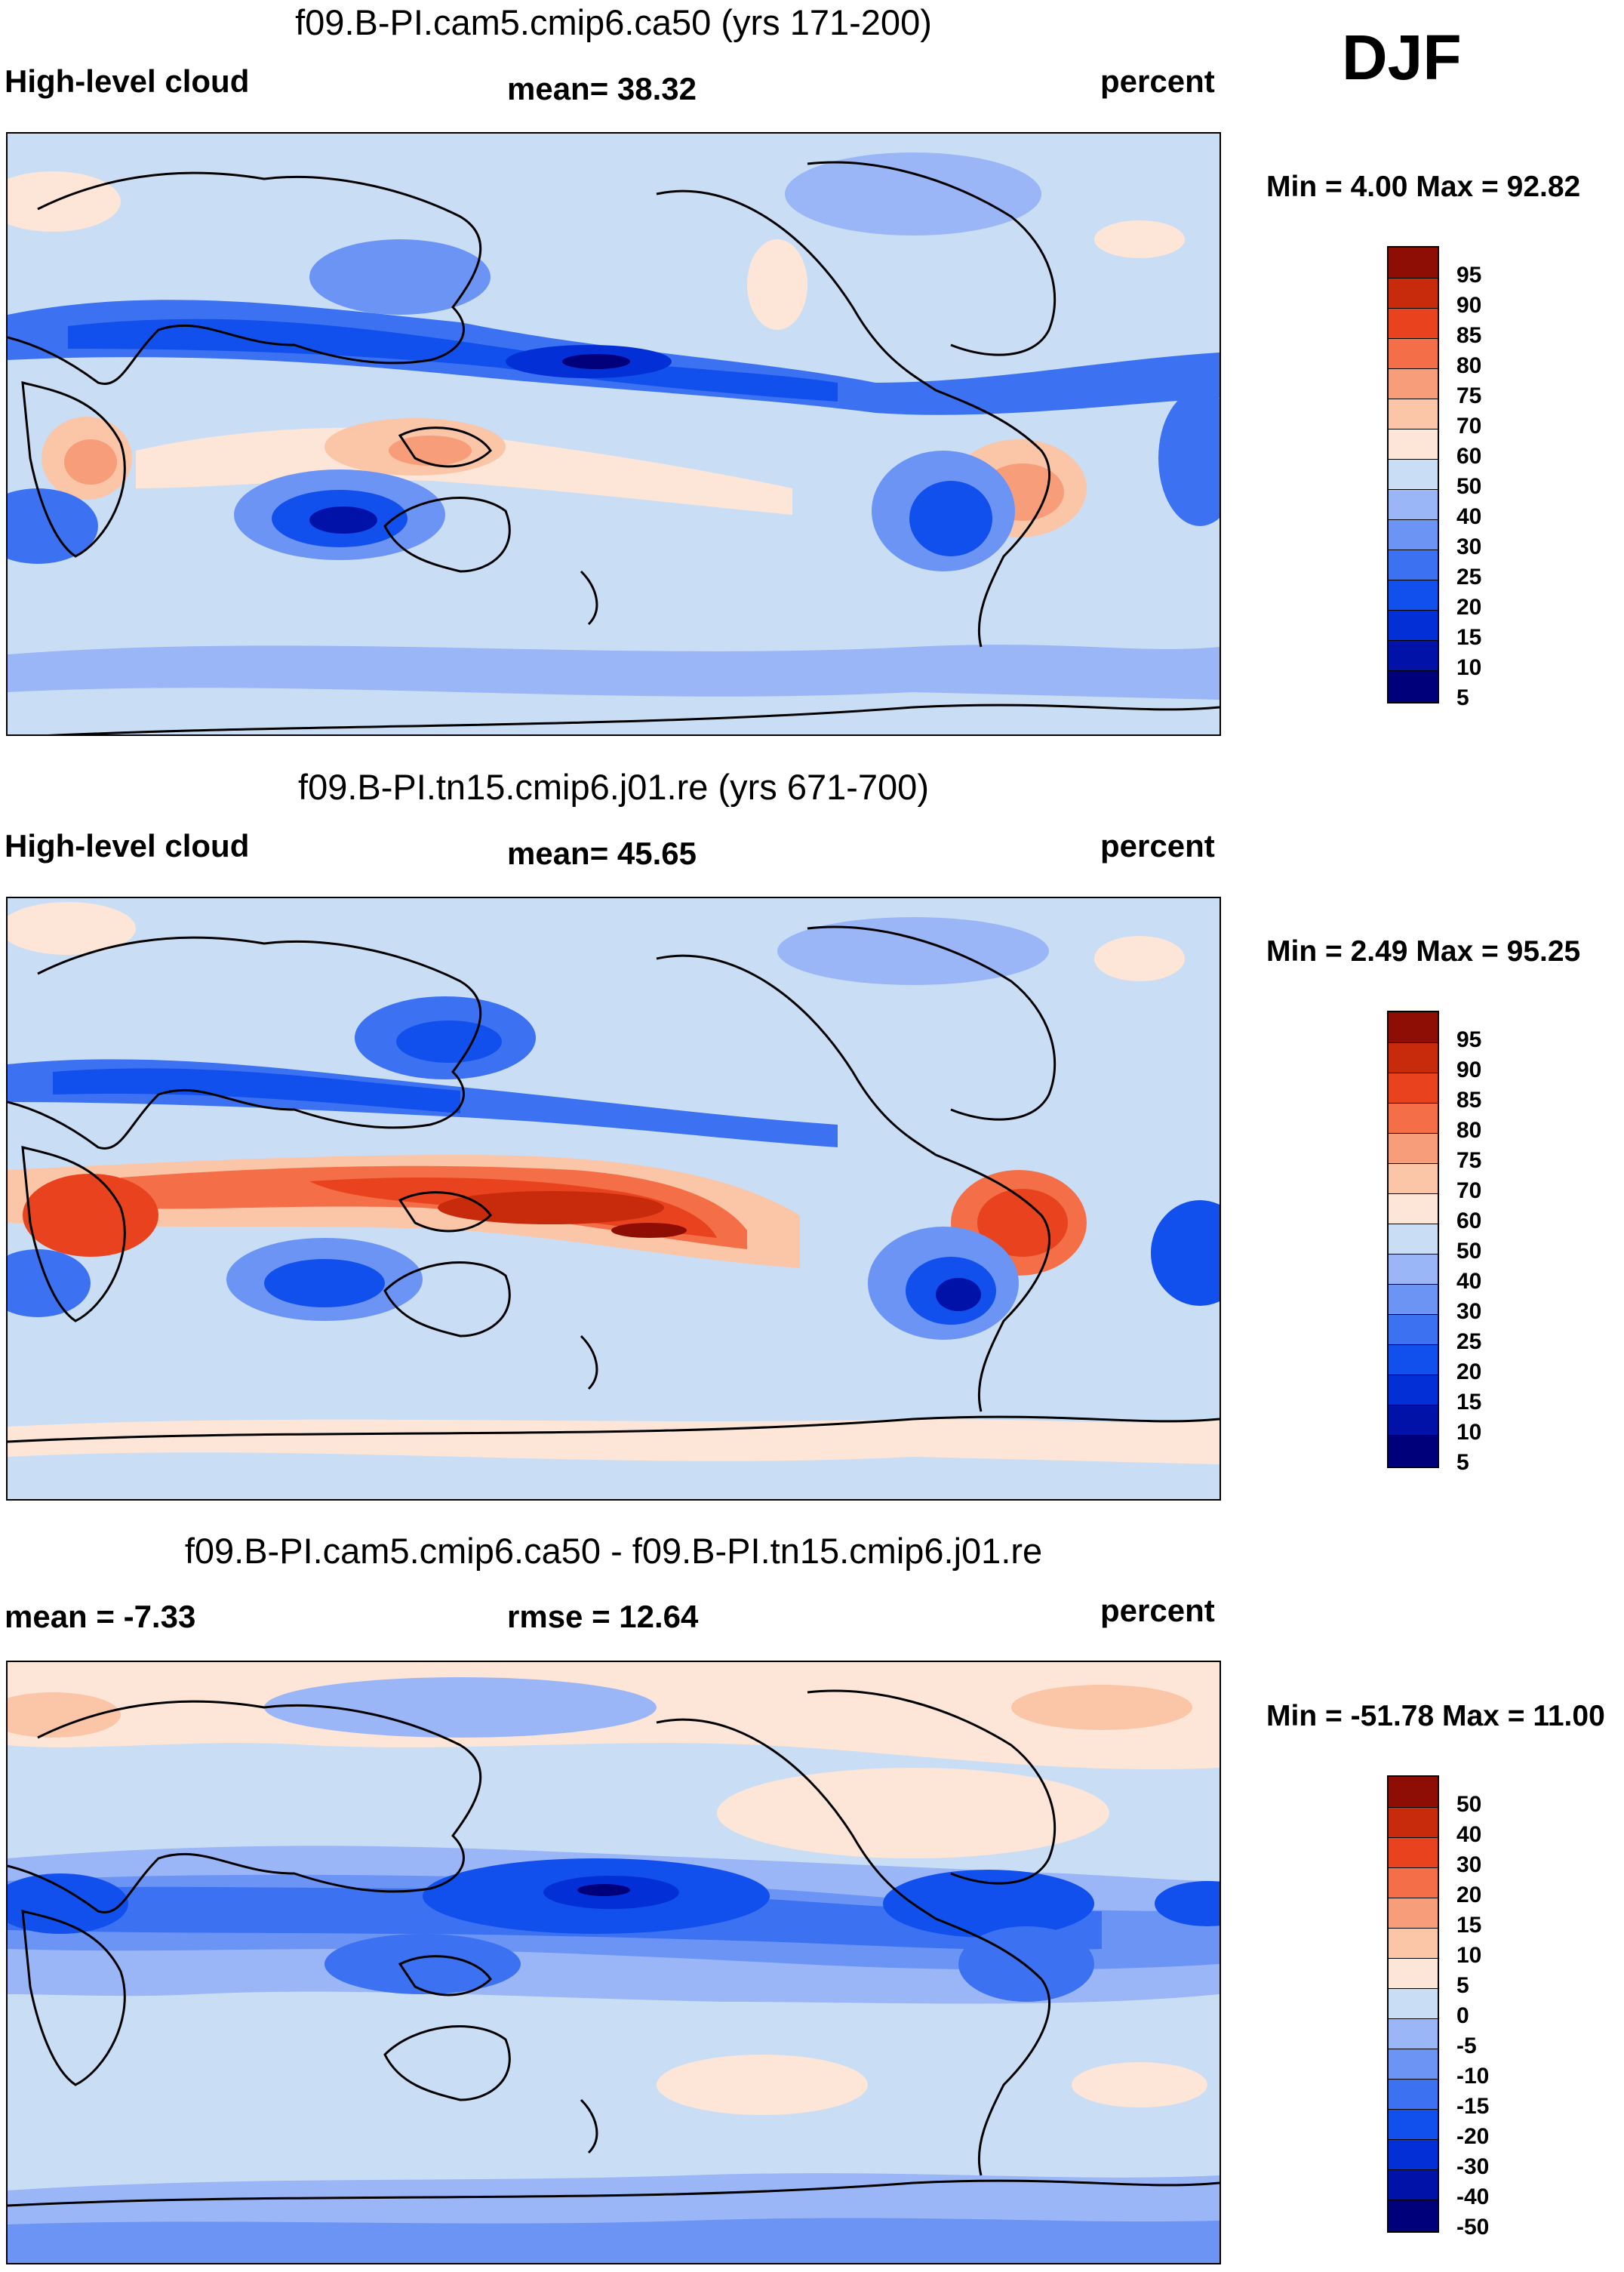  I want to click on panel-3-colorbar, so click(1413, 2004).